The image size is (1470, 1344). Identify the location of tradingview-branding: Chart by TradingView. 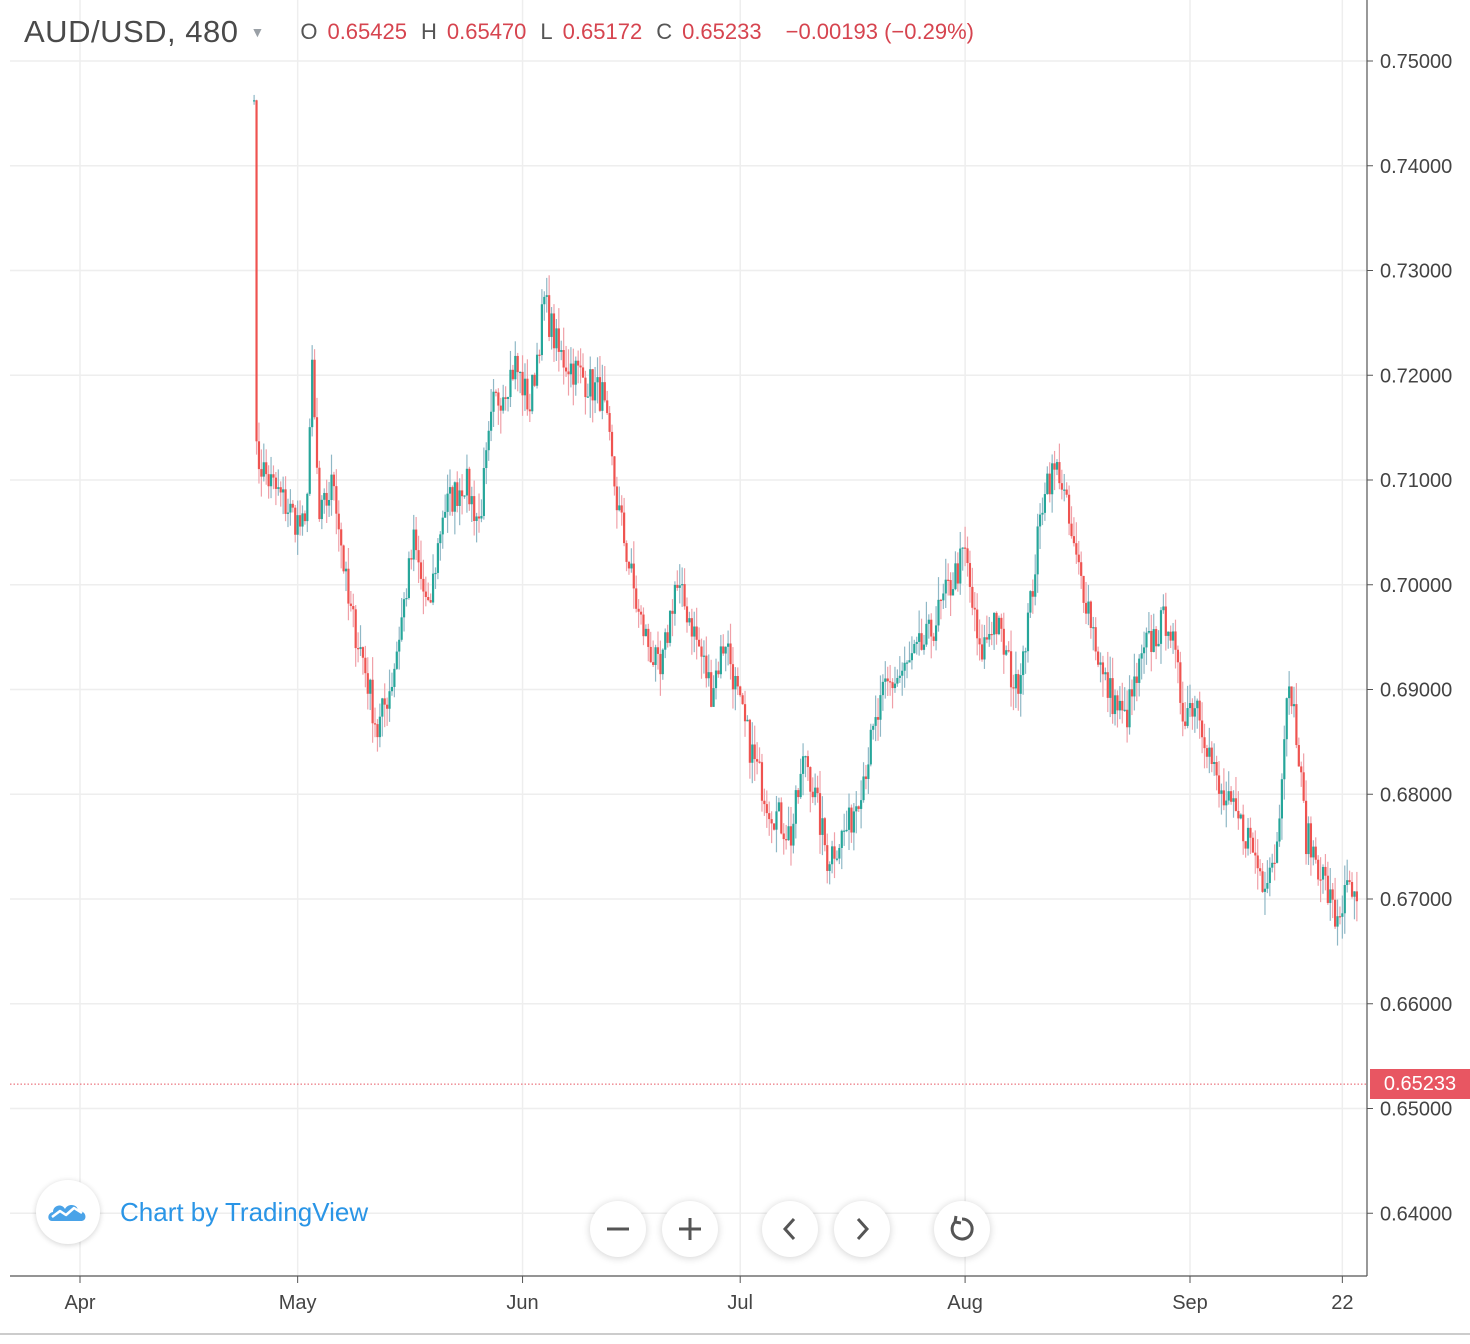
(202, 1212).